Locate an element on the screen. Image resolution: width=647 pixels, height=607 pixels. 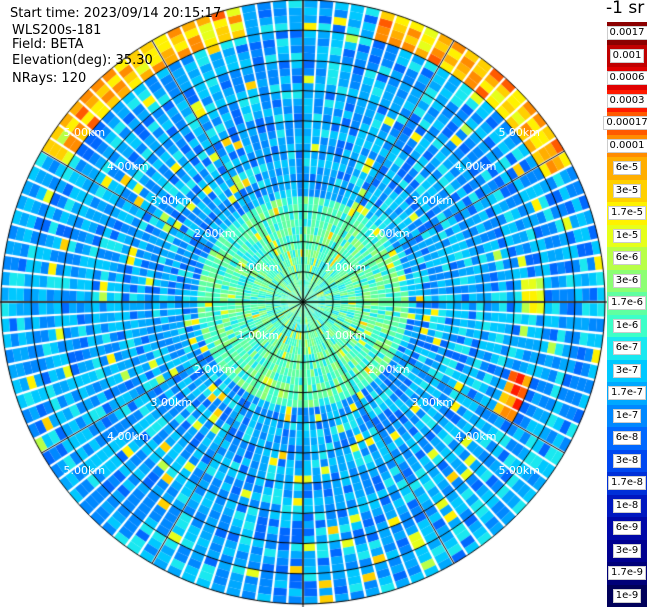
colorbar-cell: 6e-6 is located at coordinates (627, 258).